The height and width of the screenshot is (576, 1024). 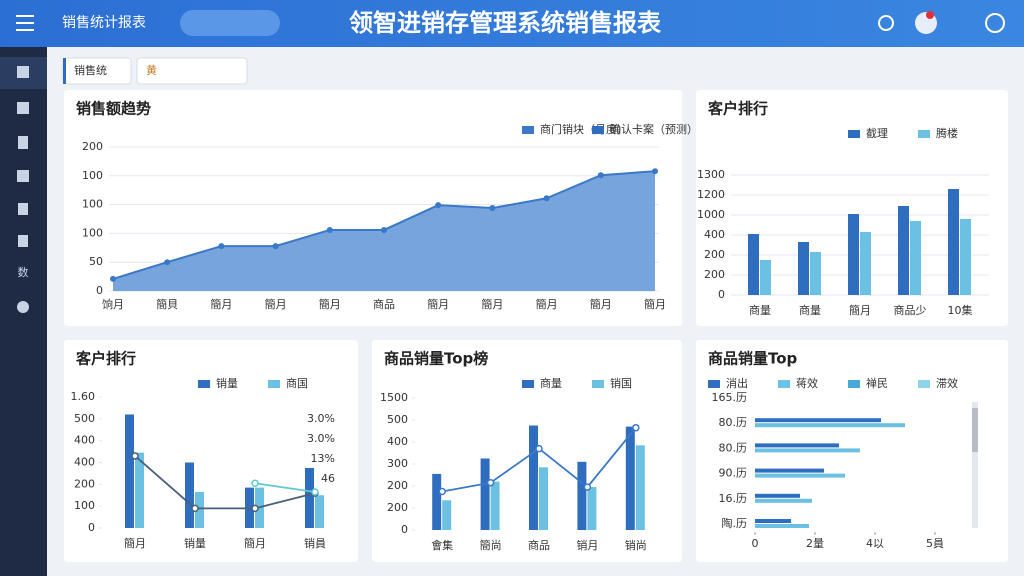 What do you see at coordinates (733, 498) in the screenshot?
I see `y-tick-label: 16.历` at bounding box center [733, 498].